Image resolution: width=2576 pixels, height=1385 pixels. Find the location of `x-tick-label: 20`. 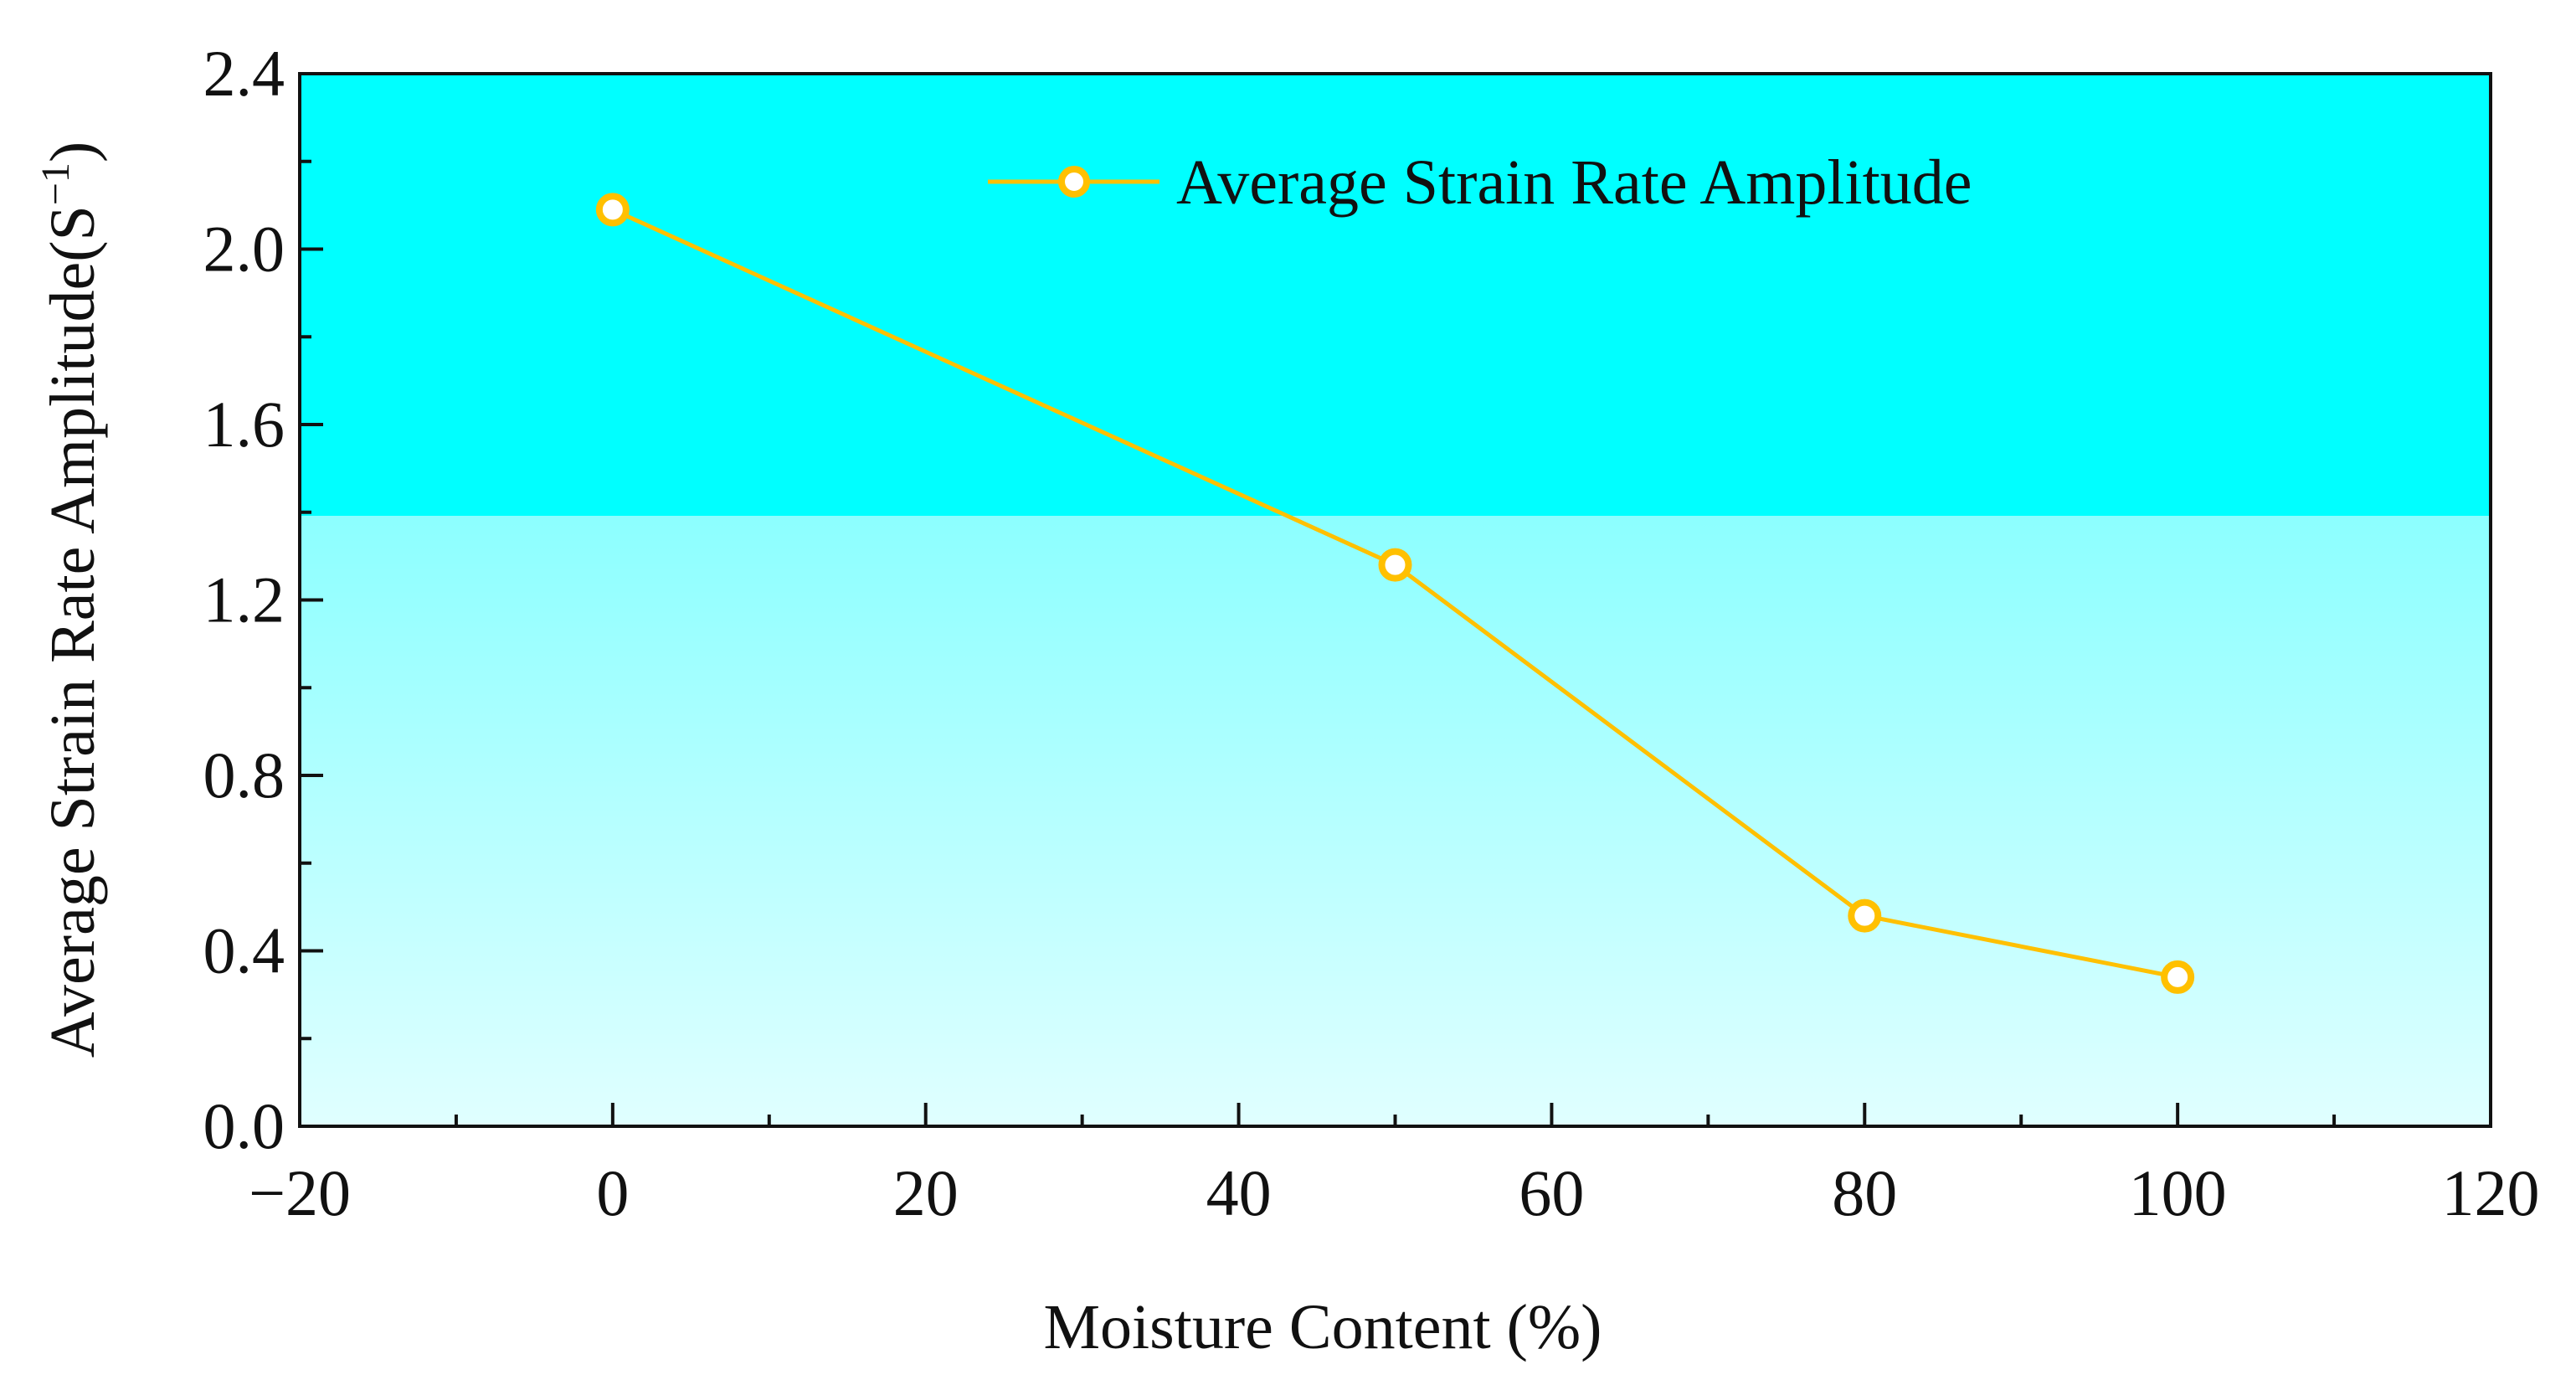

x-tick-label: 20 is located at coordinates (926, 1193).